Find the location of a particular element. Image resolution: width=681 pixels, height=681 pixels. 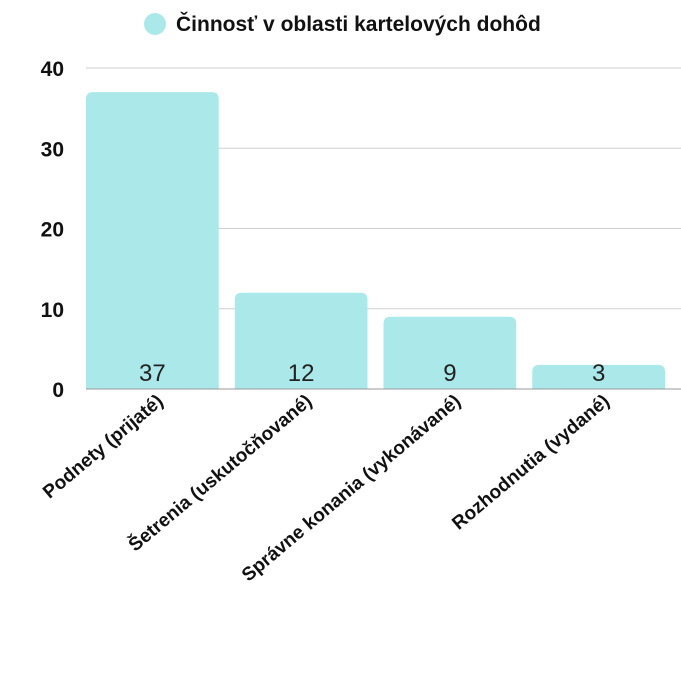

data-label: 3 is located at coordinates (598, 373).